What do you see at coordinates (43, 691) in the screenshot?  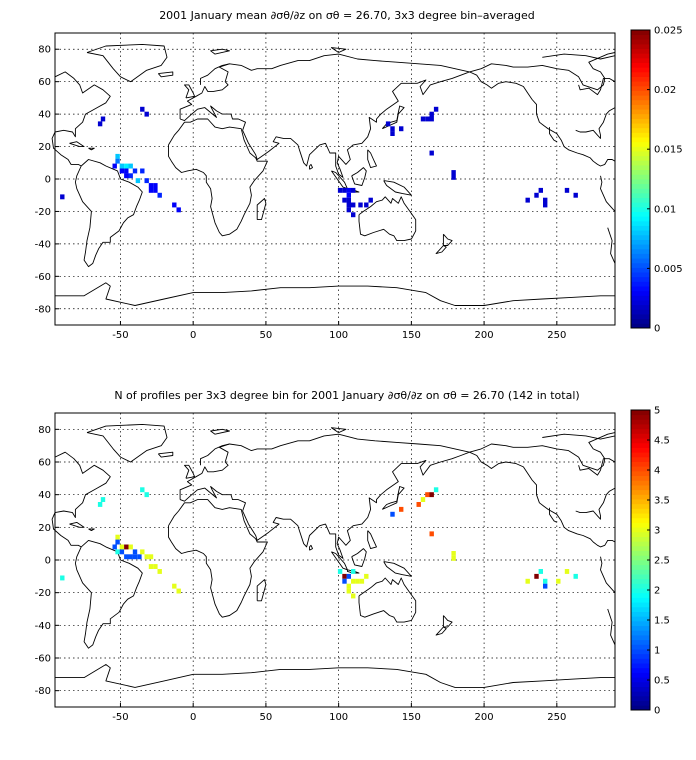 I see `y-tick-label: -80` at bounding box center [43, 691].